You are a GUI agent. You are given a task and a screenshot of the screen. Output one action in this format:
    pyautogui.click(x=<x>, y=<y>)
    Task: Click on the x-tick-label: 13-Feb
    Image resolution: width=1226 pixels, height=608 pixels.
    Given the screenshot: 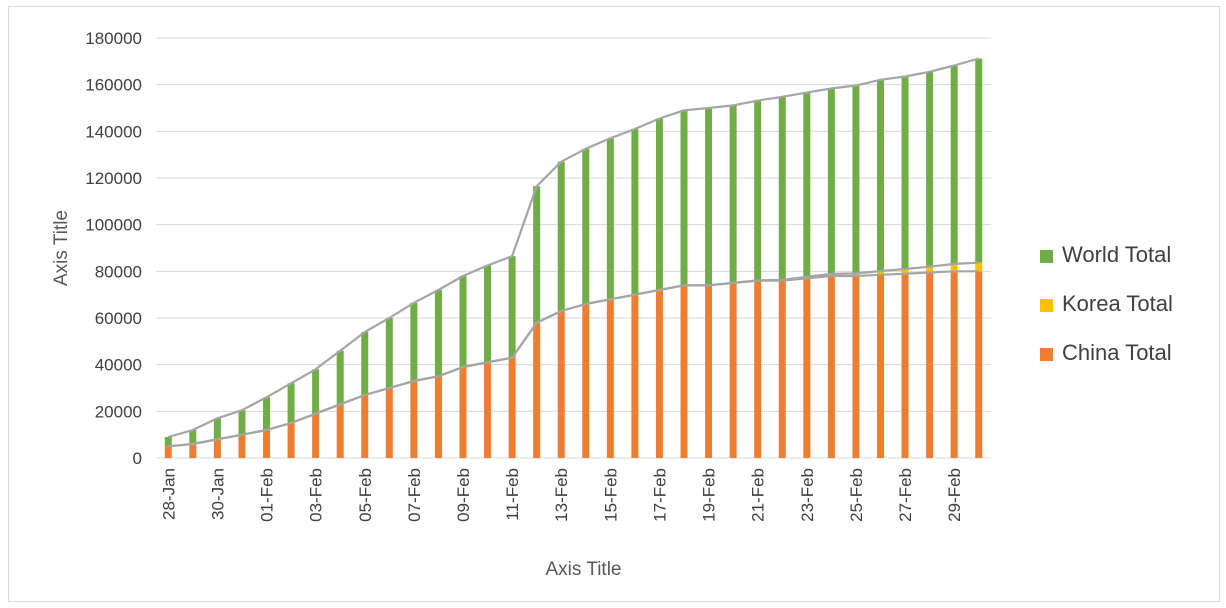 What is the action you would take?
    pyautogui.click(x=561, y=495)
    